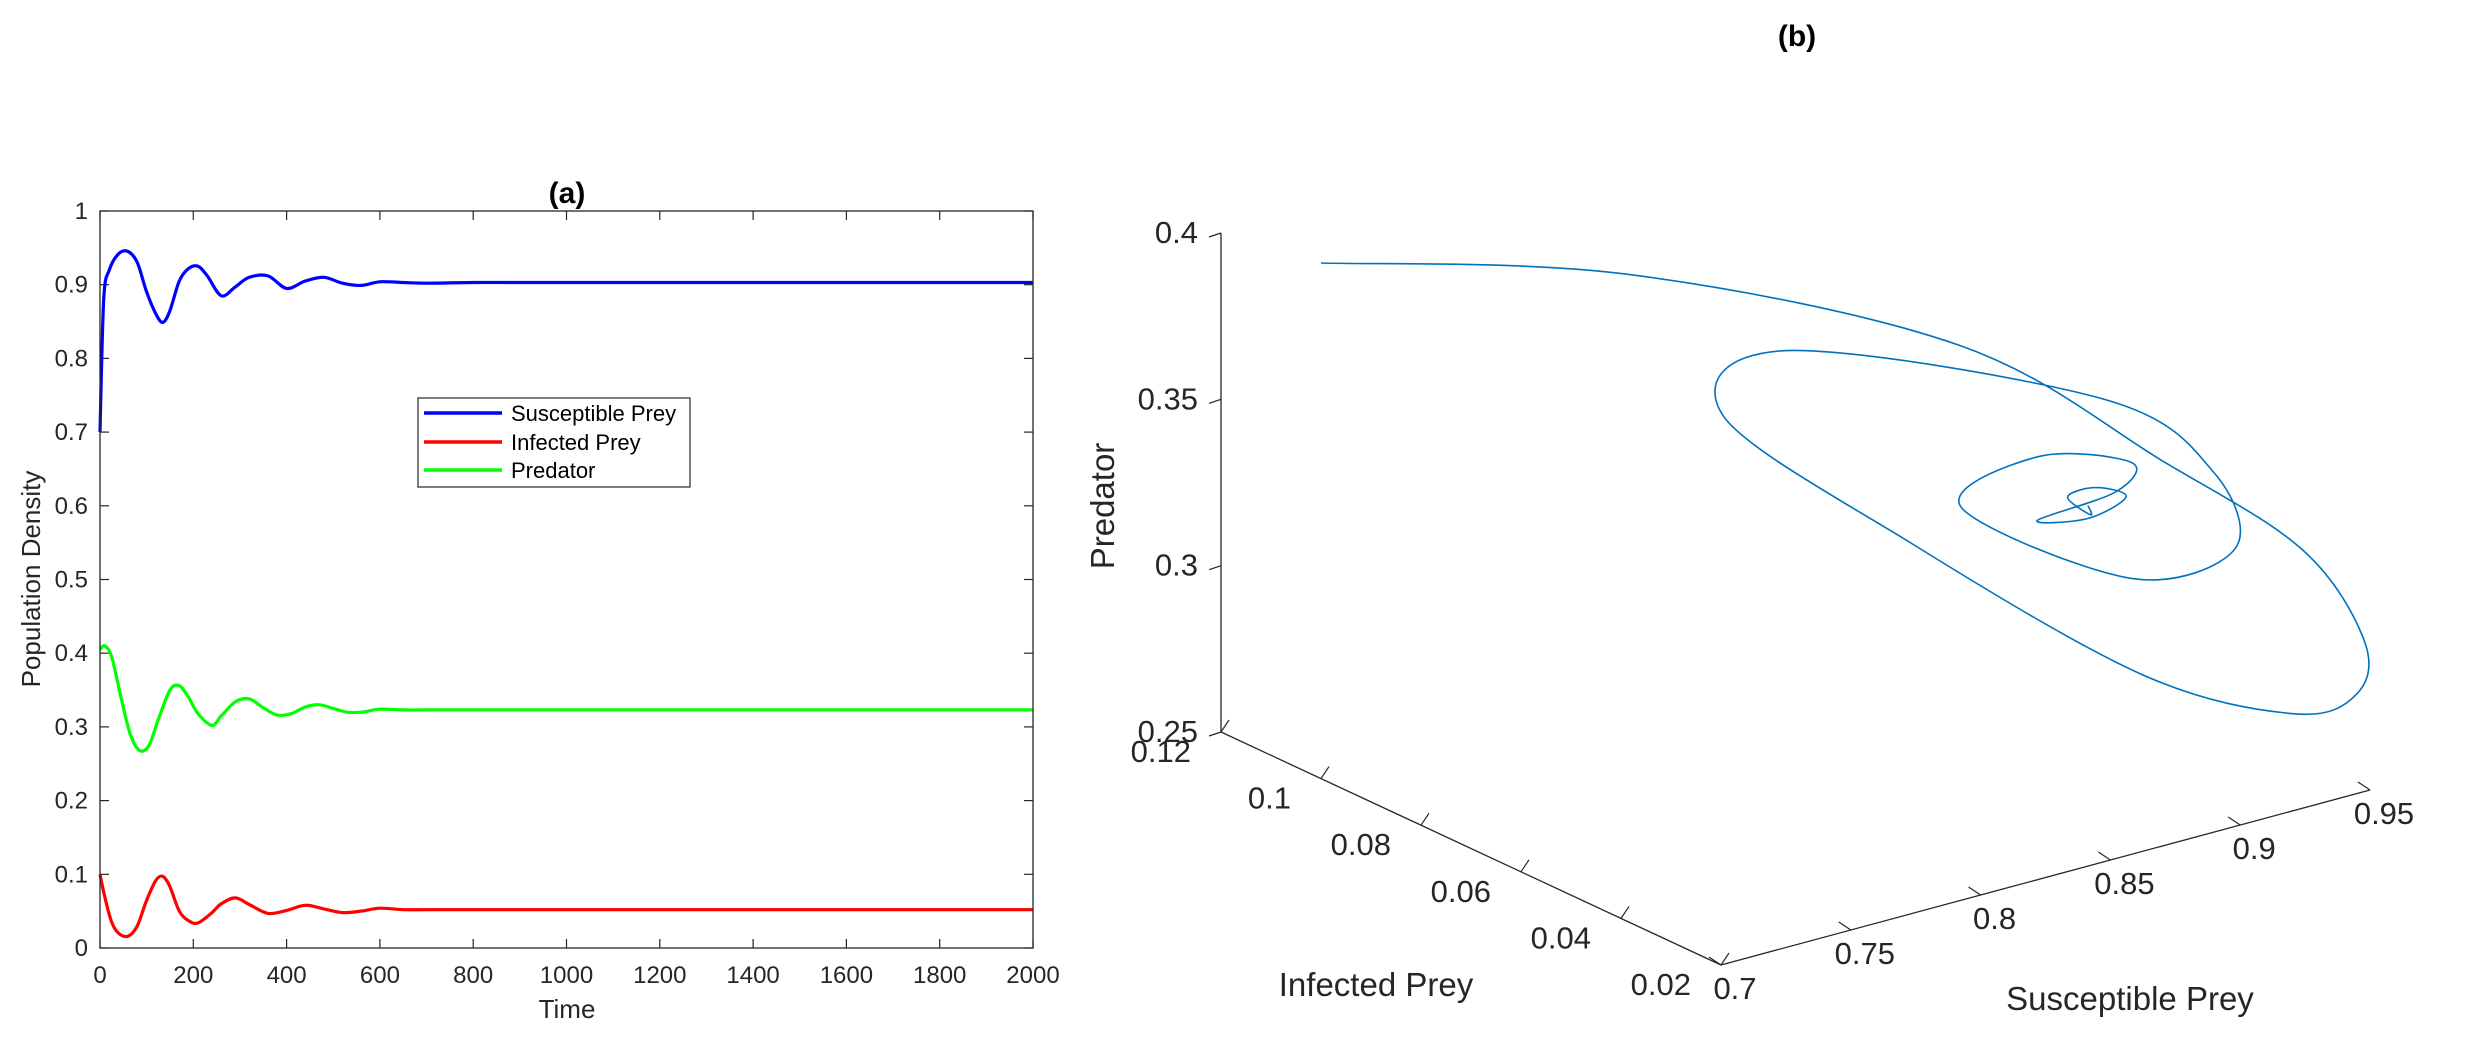 The image size is (2473, 1043). I want to click on x-tick-label: 0.7, so click(1734, 988).